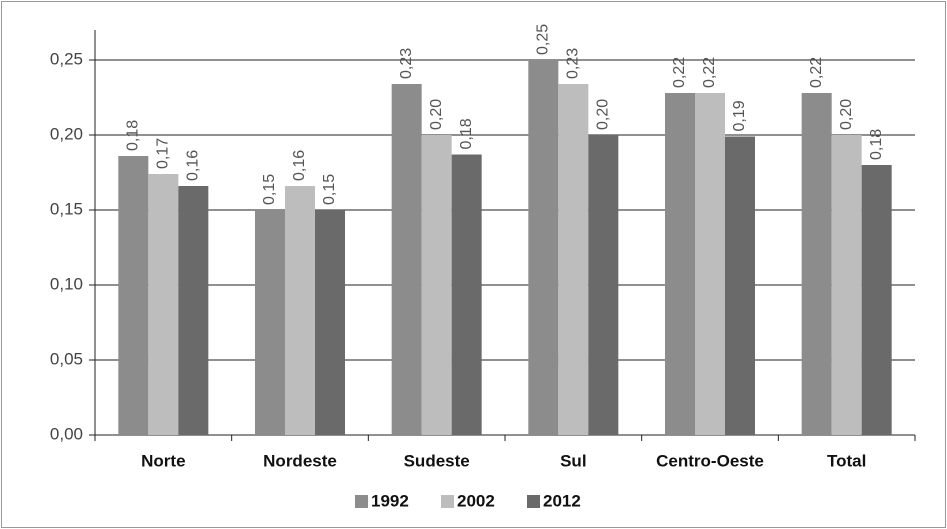  I want to click on legend-label: 1992, so click(390, 500).